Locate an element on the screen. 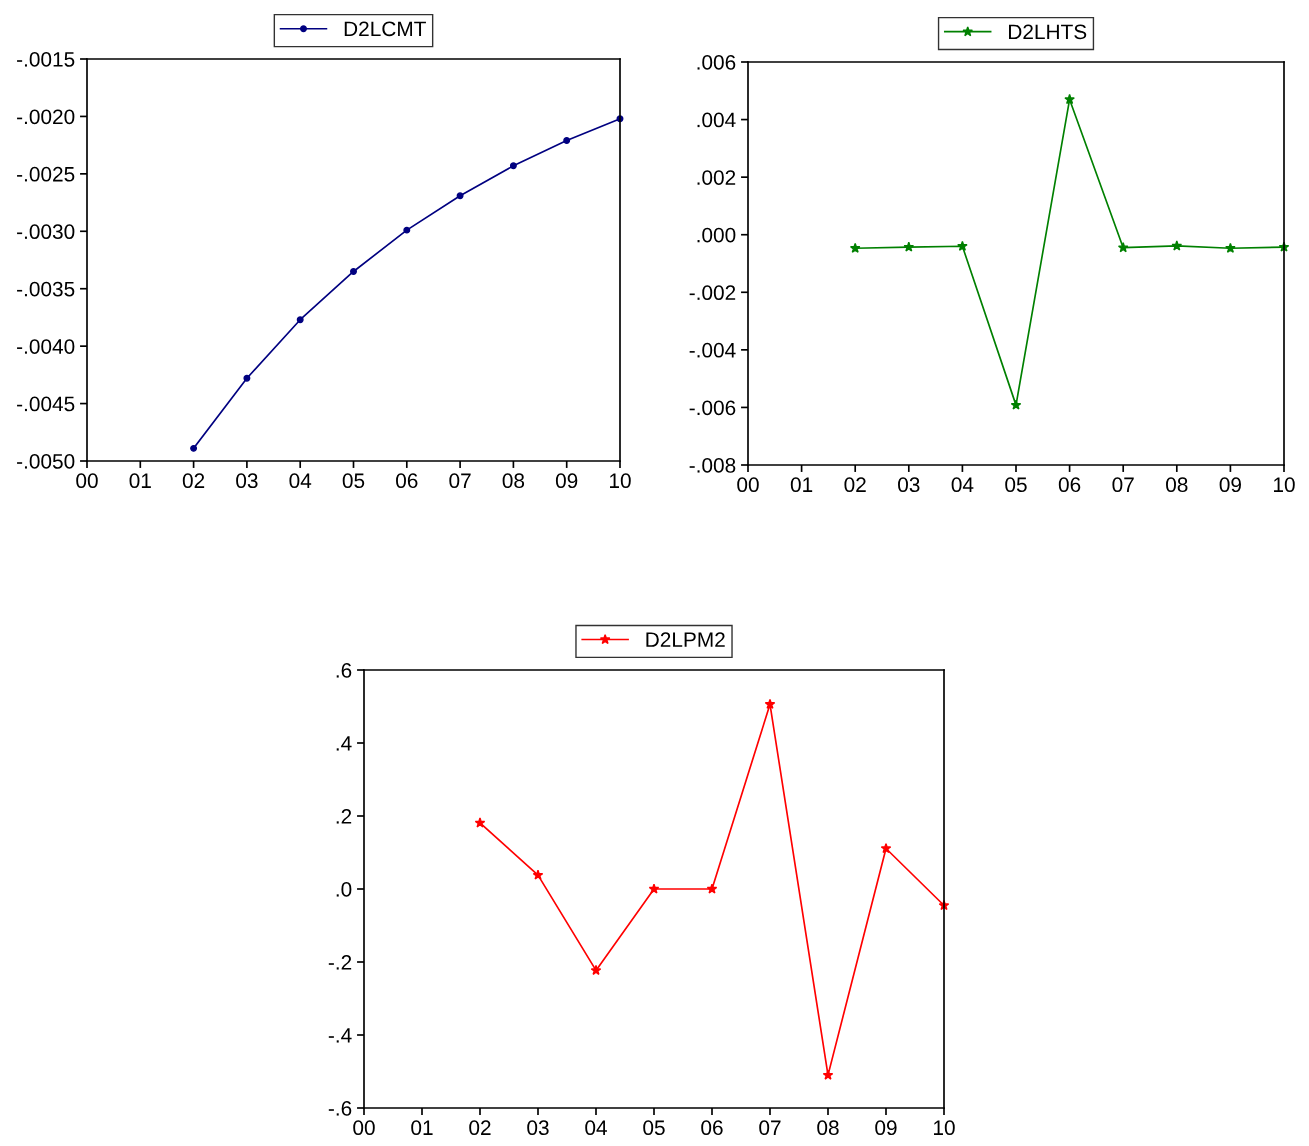 The width and height of the screenshot is (1309, 1146). y-tick-label: .004 is located at coordinates (716, 120).